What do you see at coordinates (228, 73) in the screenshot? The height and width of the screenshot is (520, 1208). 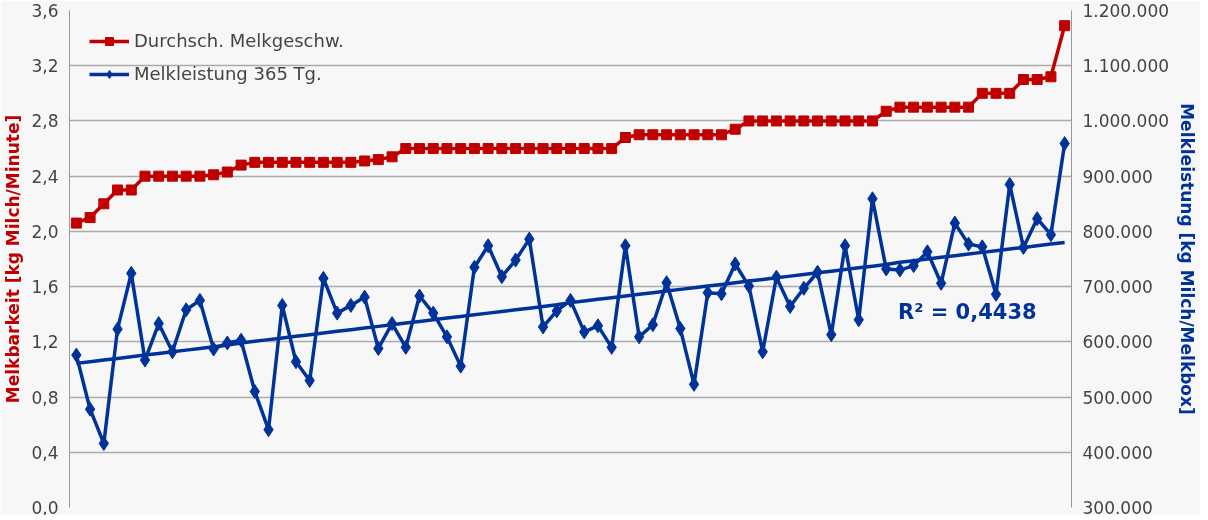 I see `legend-label: Melkleistung 365 Tg.` at bounding box center [228, 73].